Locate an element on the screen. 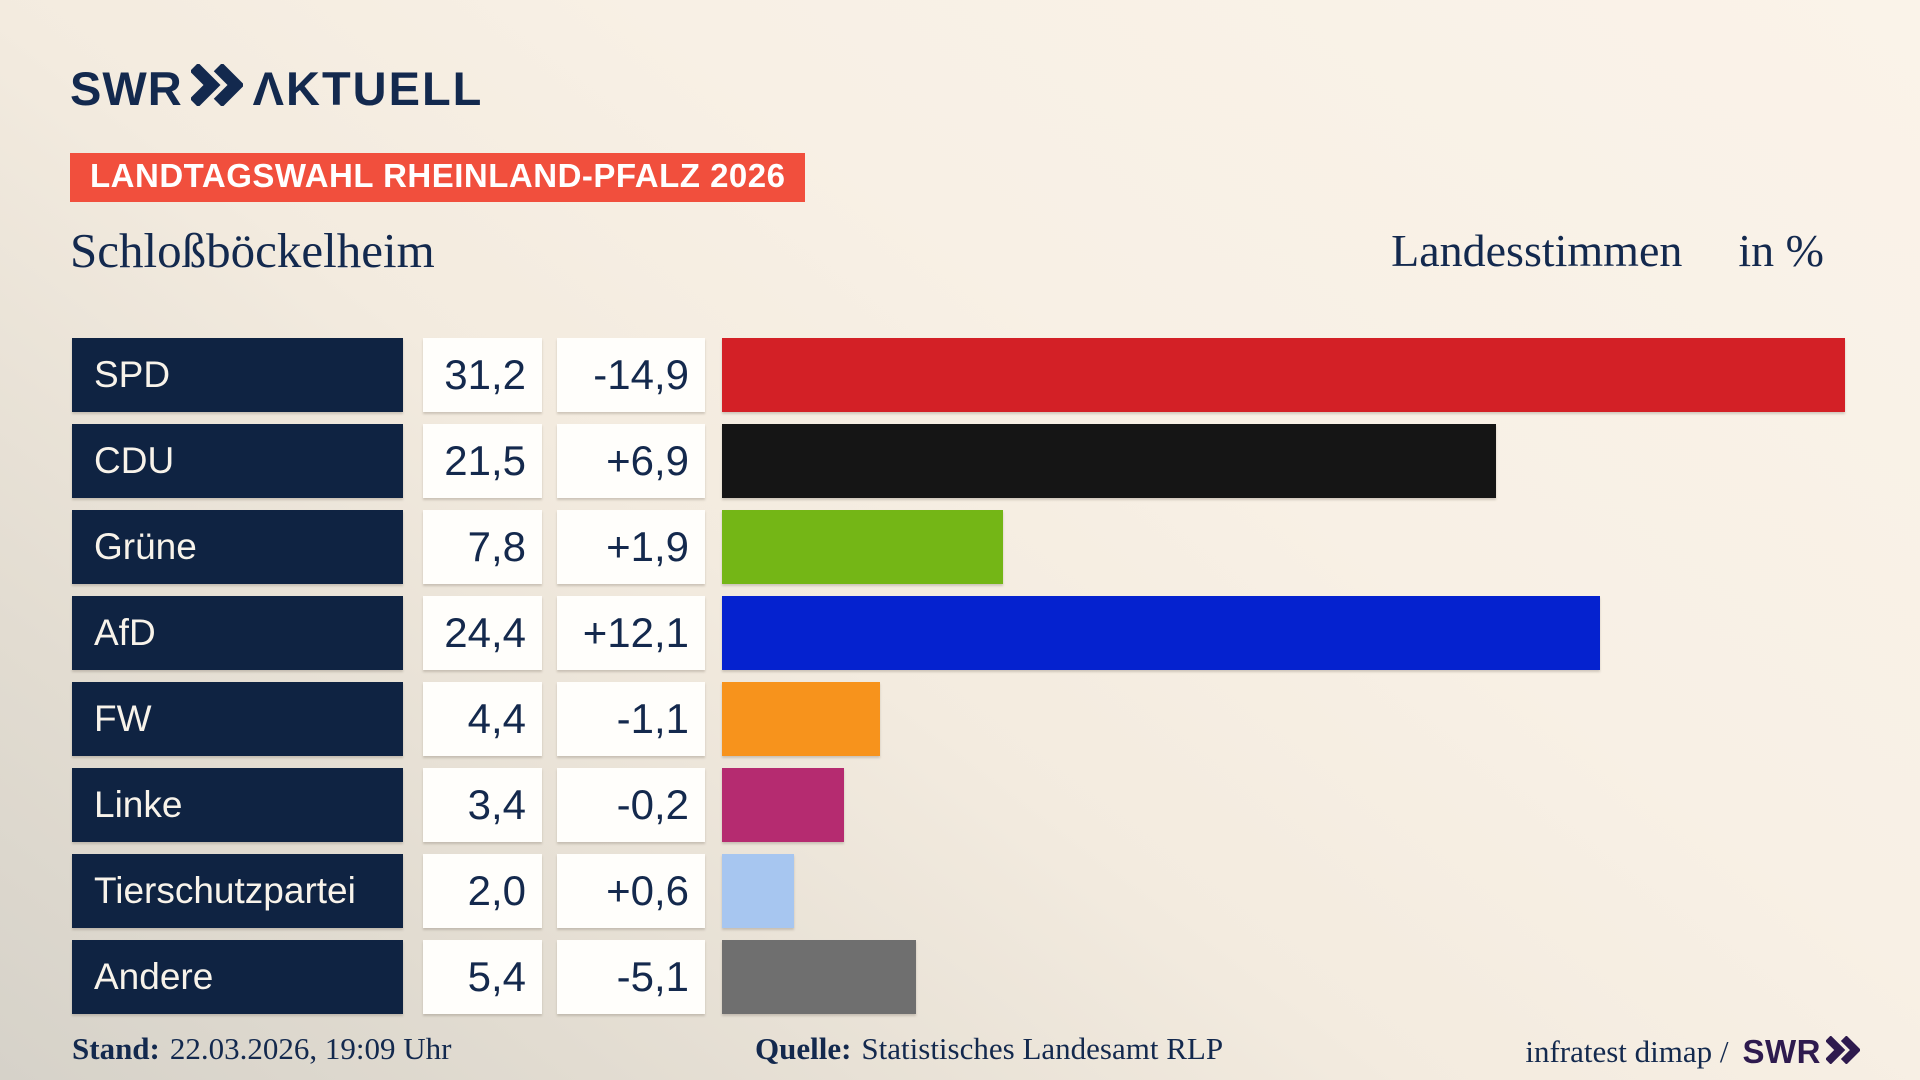 The width and height of the screenshot is (1920, 1080). party-label: CDU is located at coordinates (237, 461).